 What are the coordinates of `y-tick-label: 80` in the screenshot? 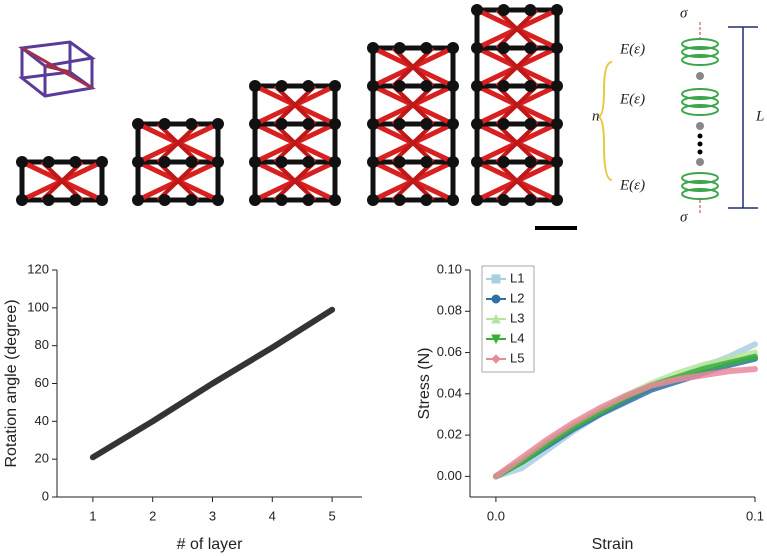 It's located at (42, 344).